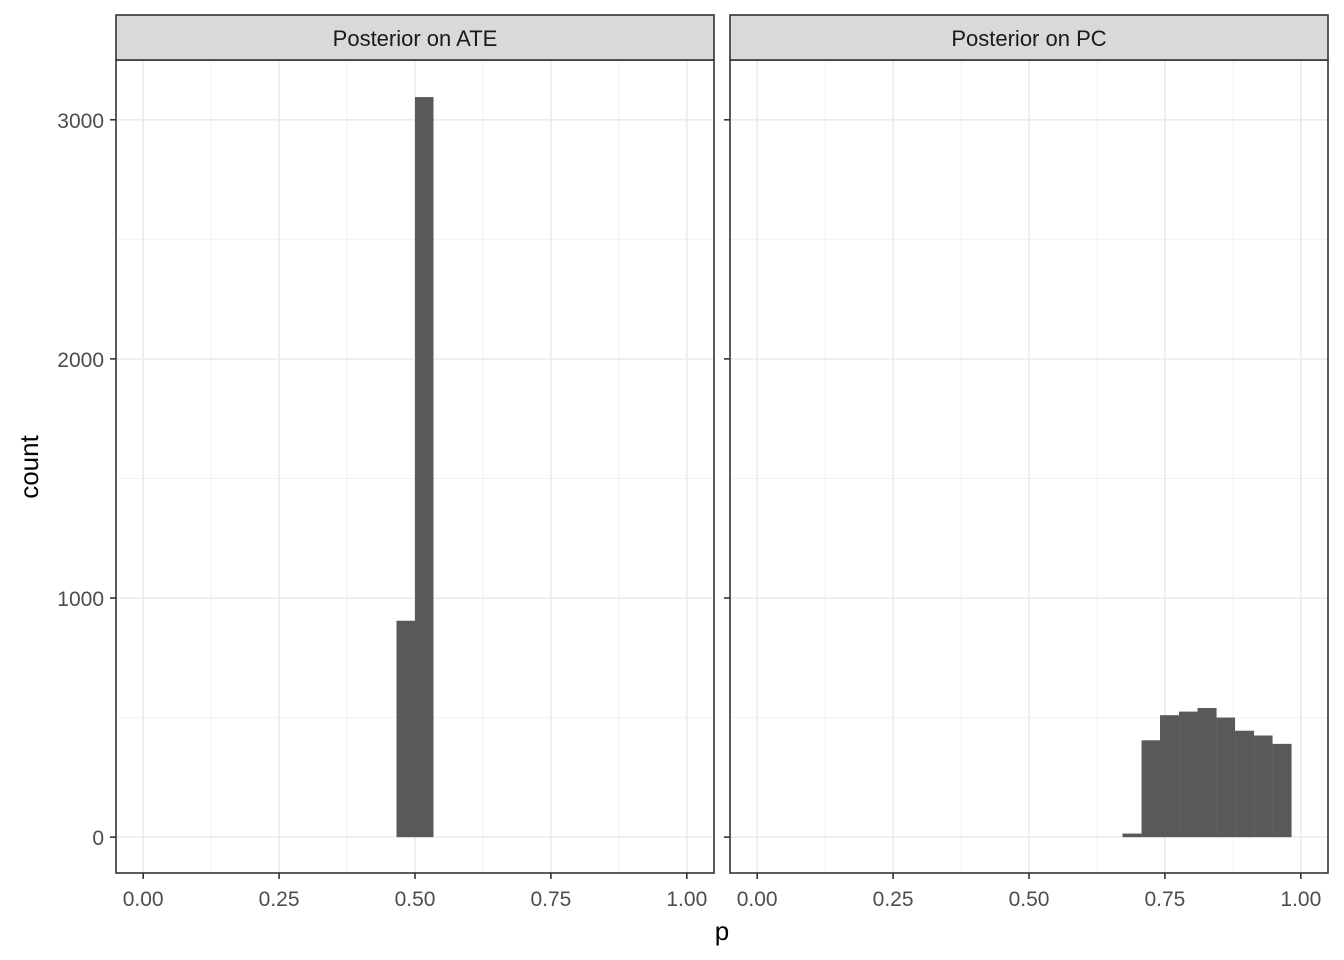  I want to click on x-axis-right-panel: 0.00 0.25 0.50 0.75 1.00, so click(1029, 892).